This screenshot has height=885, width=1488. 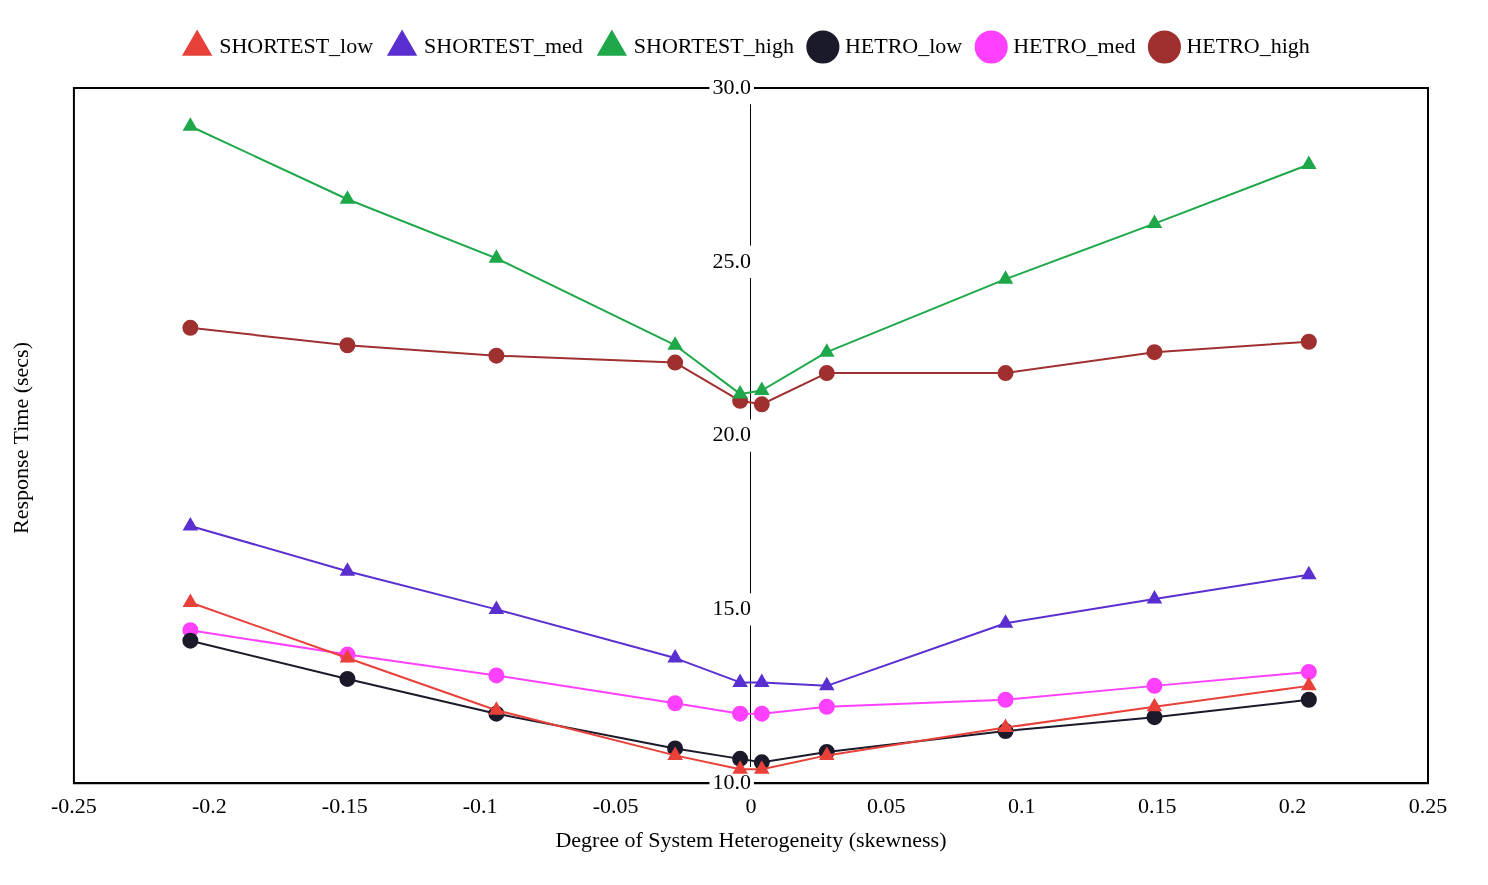 What do you see at coordinates (731, 260) in the screenshot?
I see `y-tick-label: 25.0` at bounding box center [731, 260].